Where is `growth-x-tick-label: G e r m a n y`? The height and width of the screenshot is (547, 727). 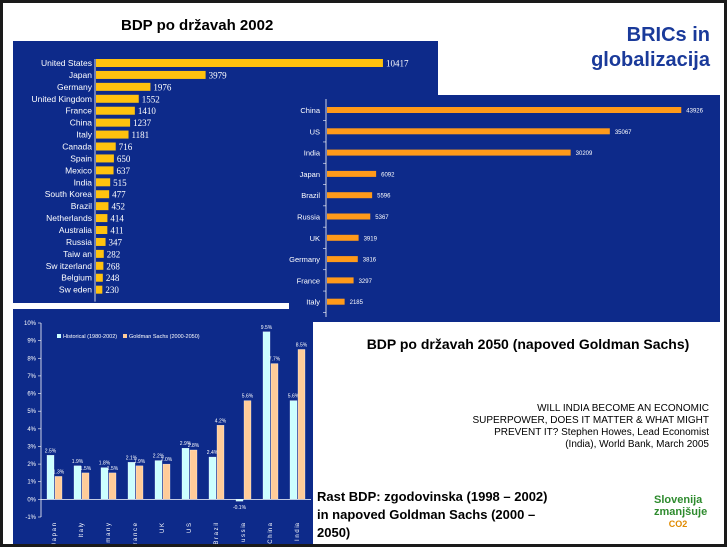
growth-x-tick-label: G e r m a n y is located at coordinates (109, 533).